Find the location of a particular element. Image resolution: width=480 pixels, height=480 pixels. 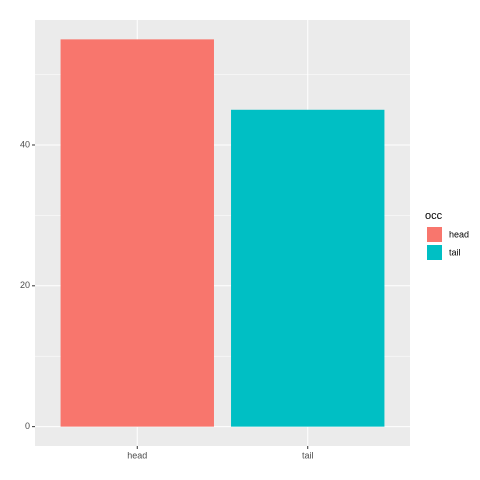

y-tick-label: 20 is located at coordinates (25, 285).